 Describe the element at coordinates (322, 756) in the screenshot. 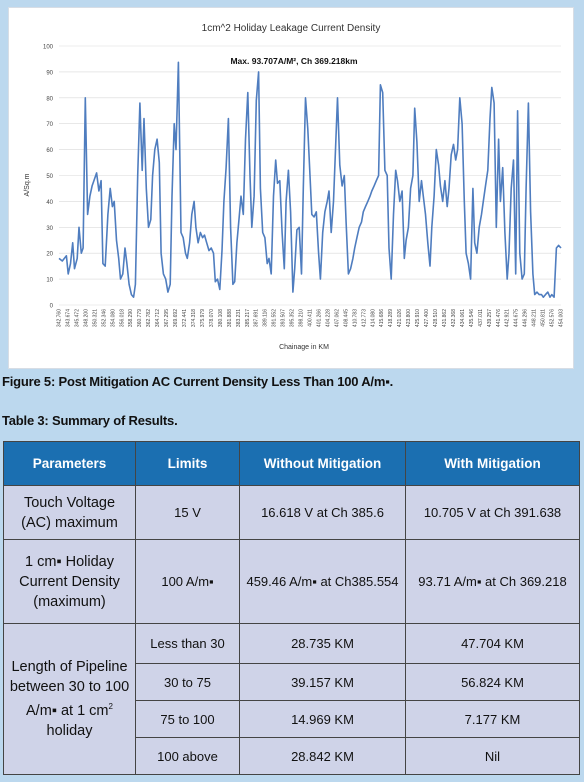

I see `without-cell: 28.842 KM` at that location.